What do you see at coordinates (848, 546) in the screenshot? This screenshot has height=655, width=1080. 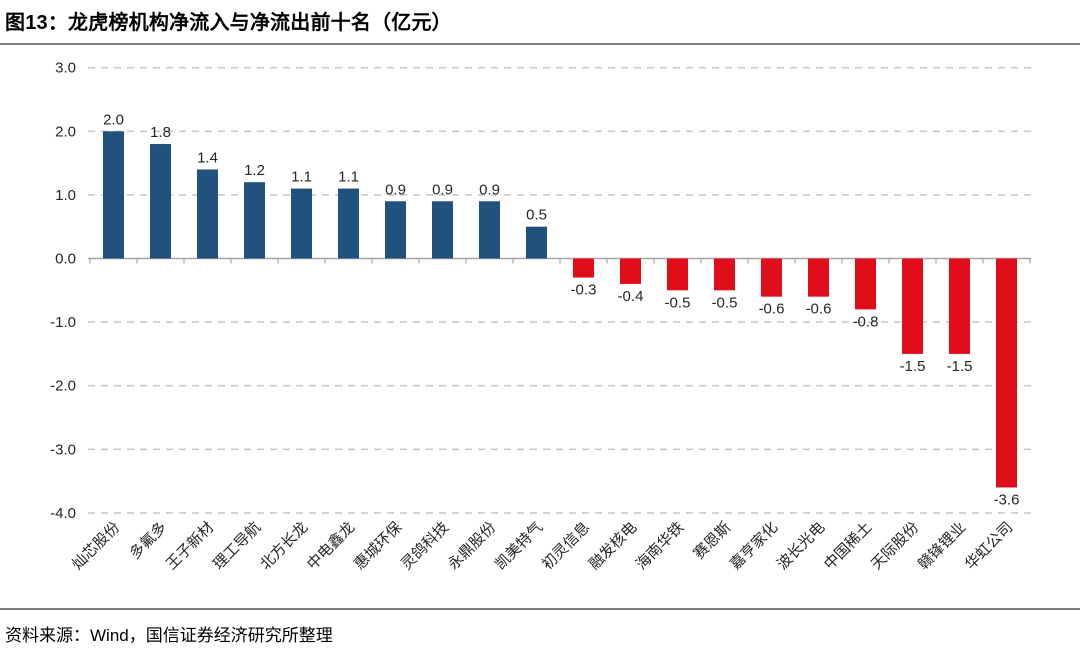 I see `category-label: 中国稀土` at bounding box center [848, 546].